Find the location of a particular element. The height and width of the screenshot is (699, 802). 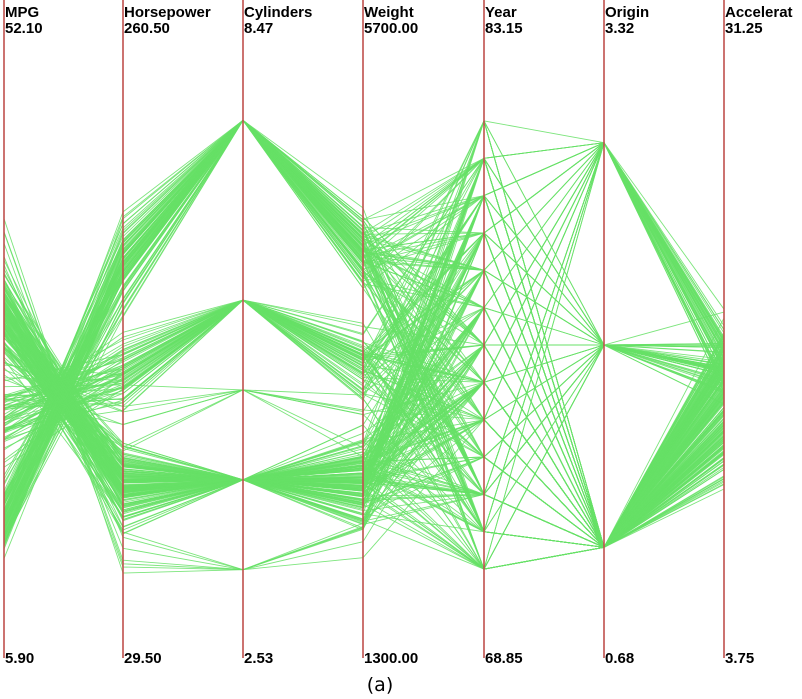

axis-name-cylinders: Cylinders is located at coordinates (278, 12).